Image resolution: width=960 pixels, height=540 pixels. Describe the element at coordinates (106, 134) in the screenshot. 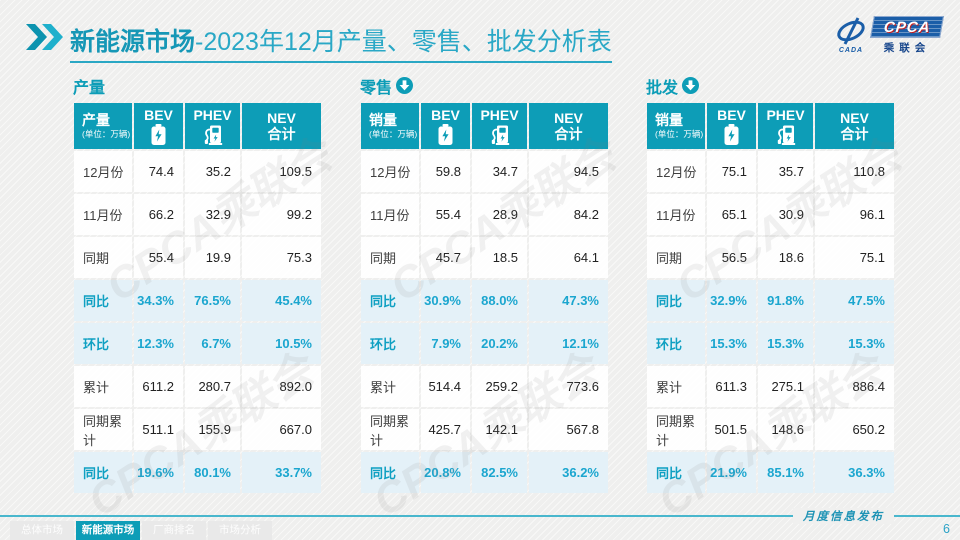

I see `unit-label: (单位：万辆)` at that location.